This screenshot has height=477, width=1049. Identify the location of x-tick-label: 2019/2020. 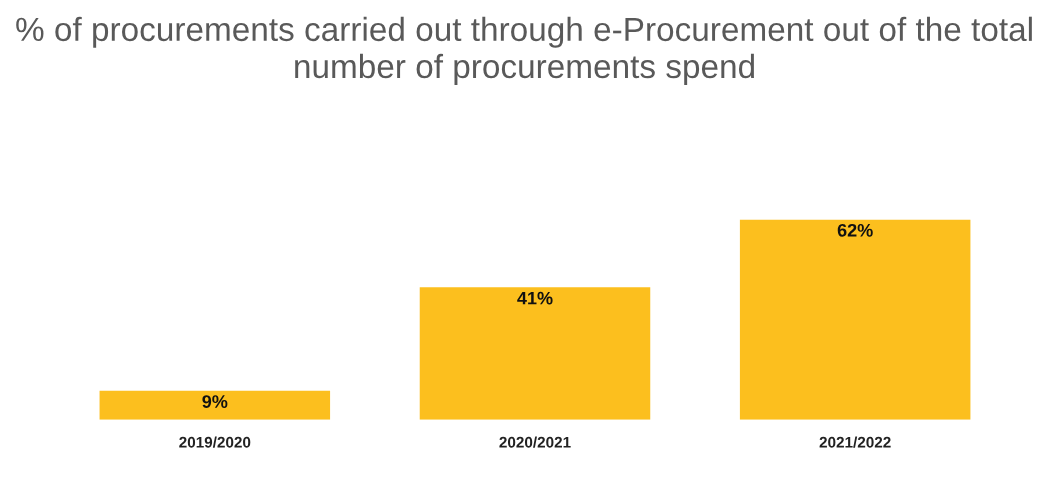
(215, 442).